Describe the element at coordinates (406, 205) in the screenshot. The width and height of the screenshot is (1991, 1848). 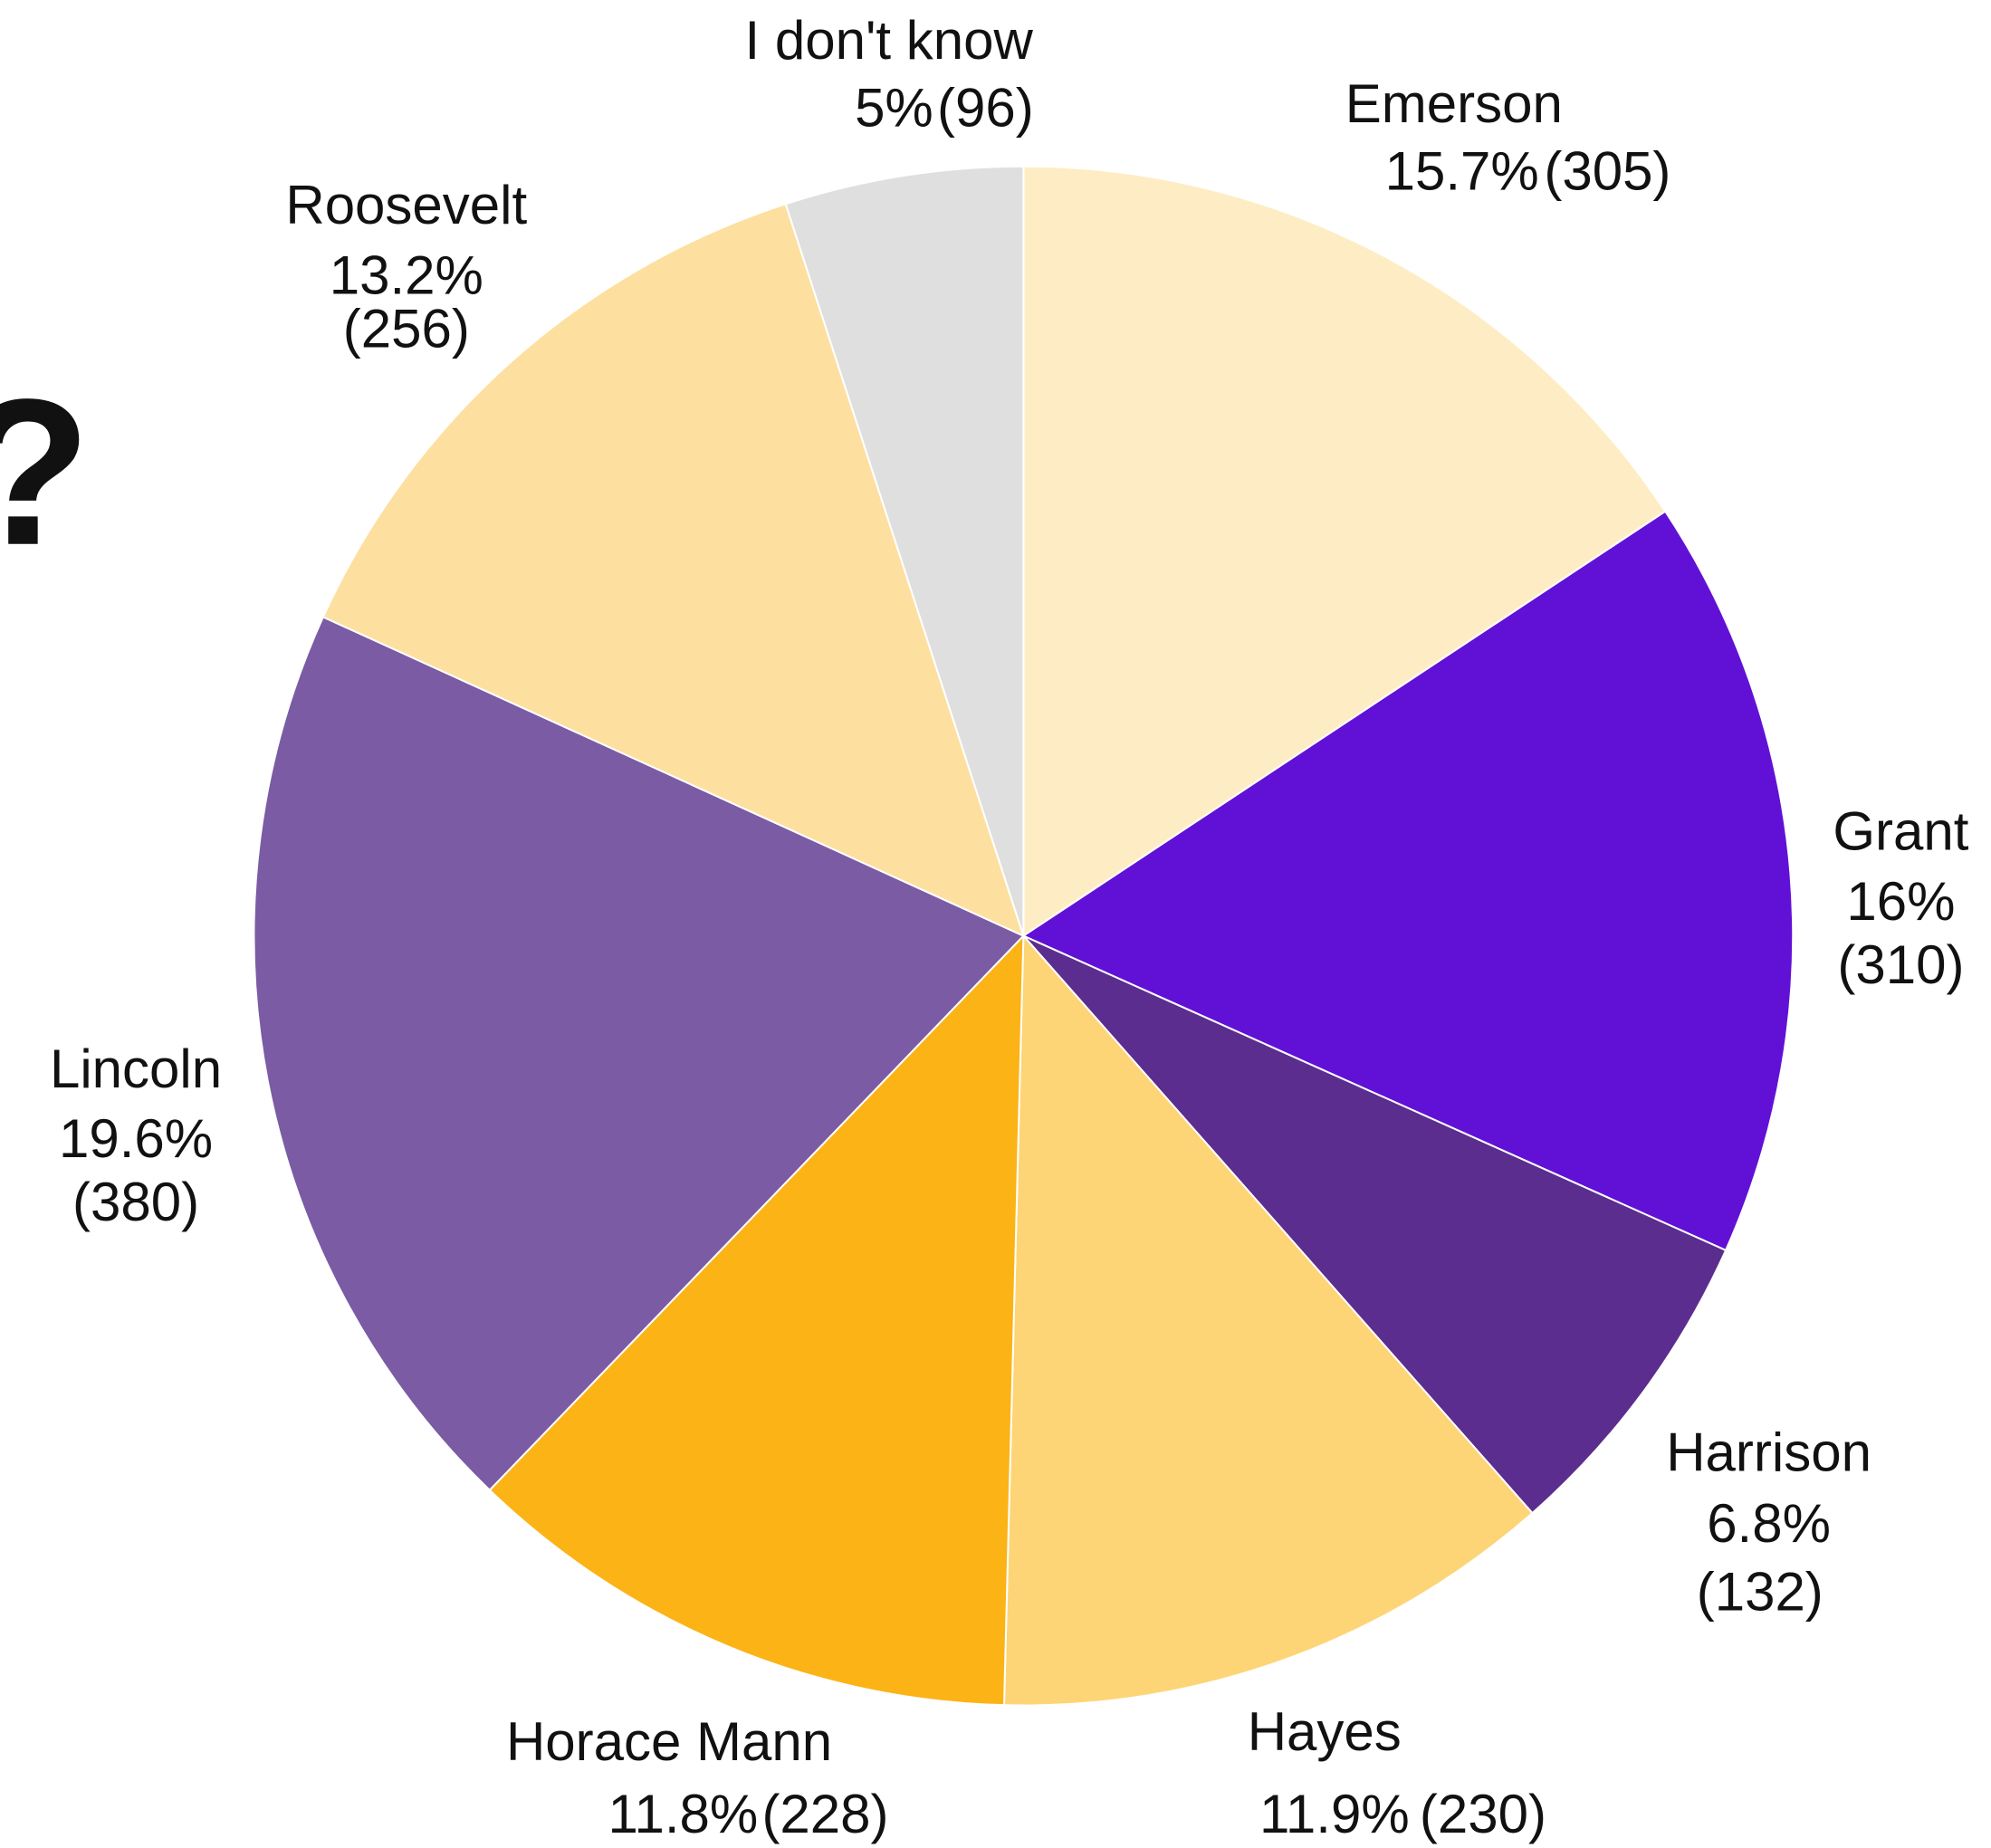
I see `slice-name: Roosevelt` at that location.